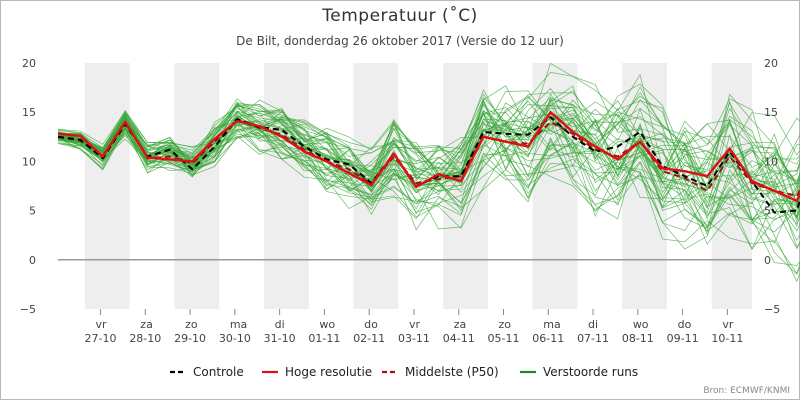 This screenshot has width=800, height=400. Describe the element at coordinates (727, 338) in the screenshot. I see `x-tick-date: 10-11` at that location.